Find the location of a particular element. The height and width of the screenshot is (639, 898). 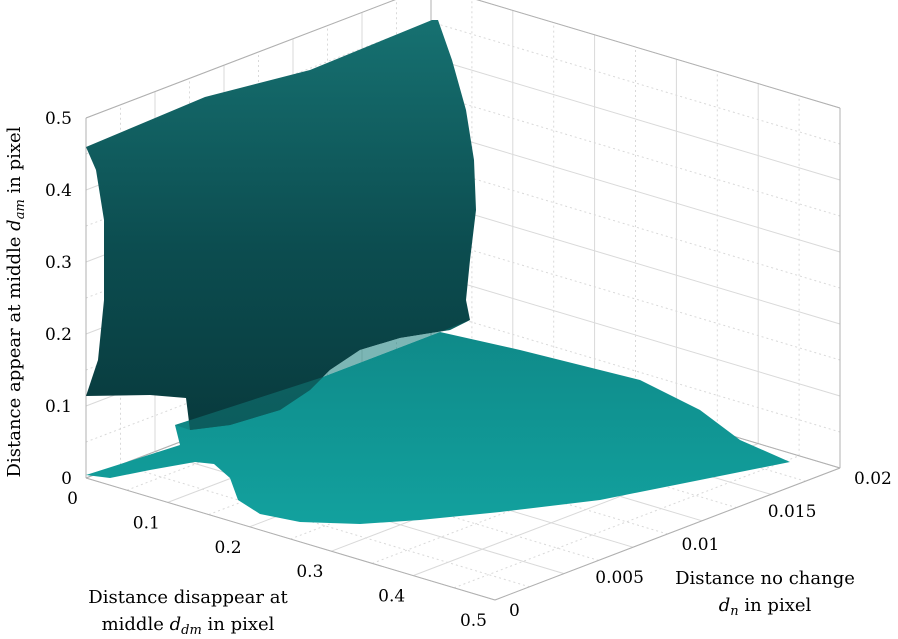

y-tick-label: 0.4 is located at coordinates (391, 597).